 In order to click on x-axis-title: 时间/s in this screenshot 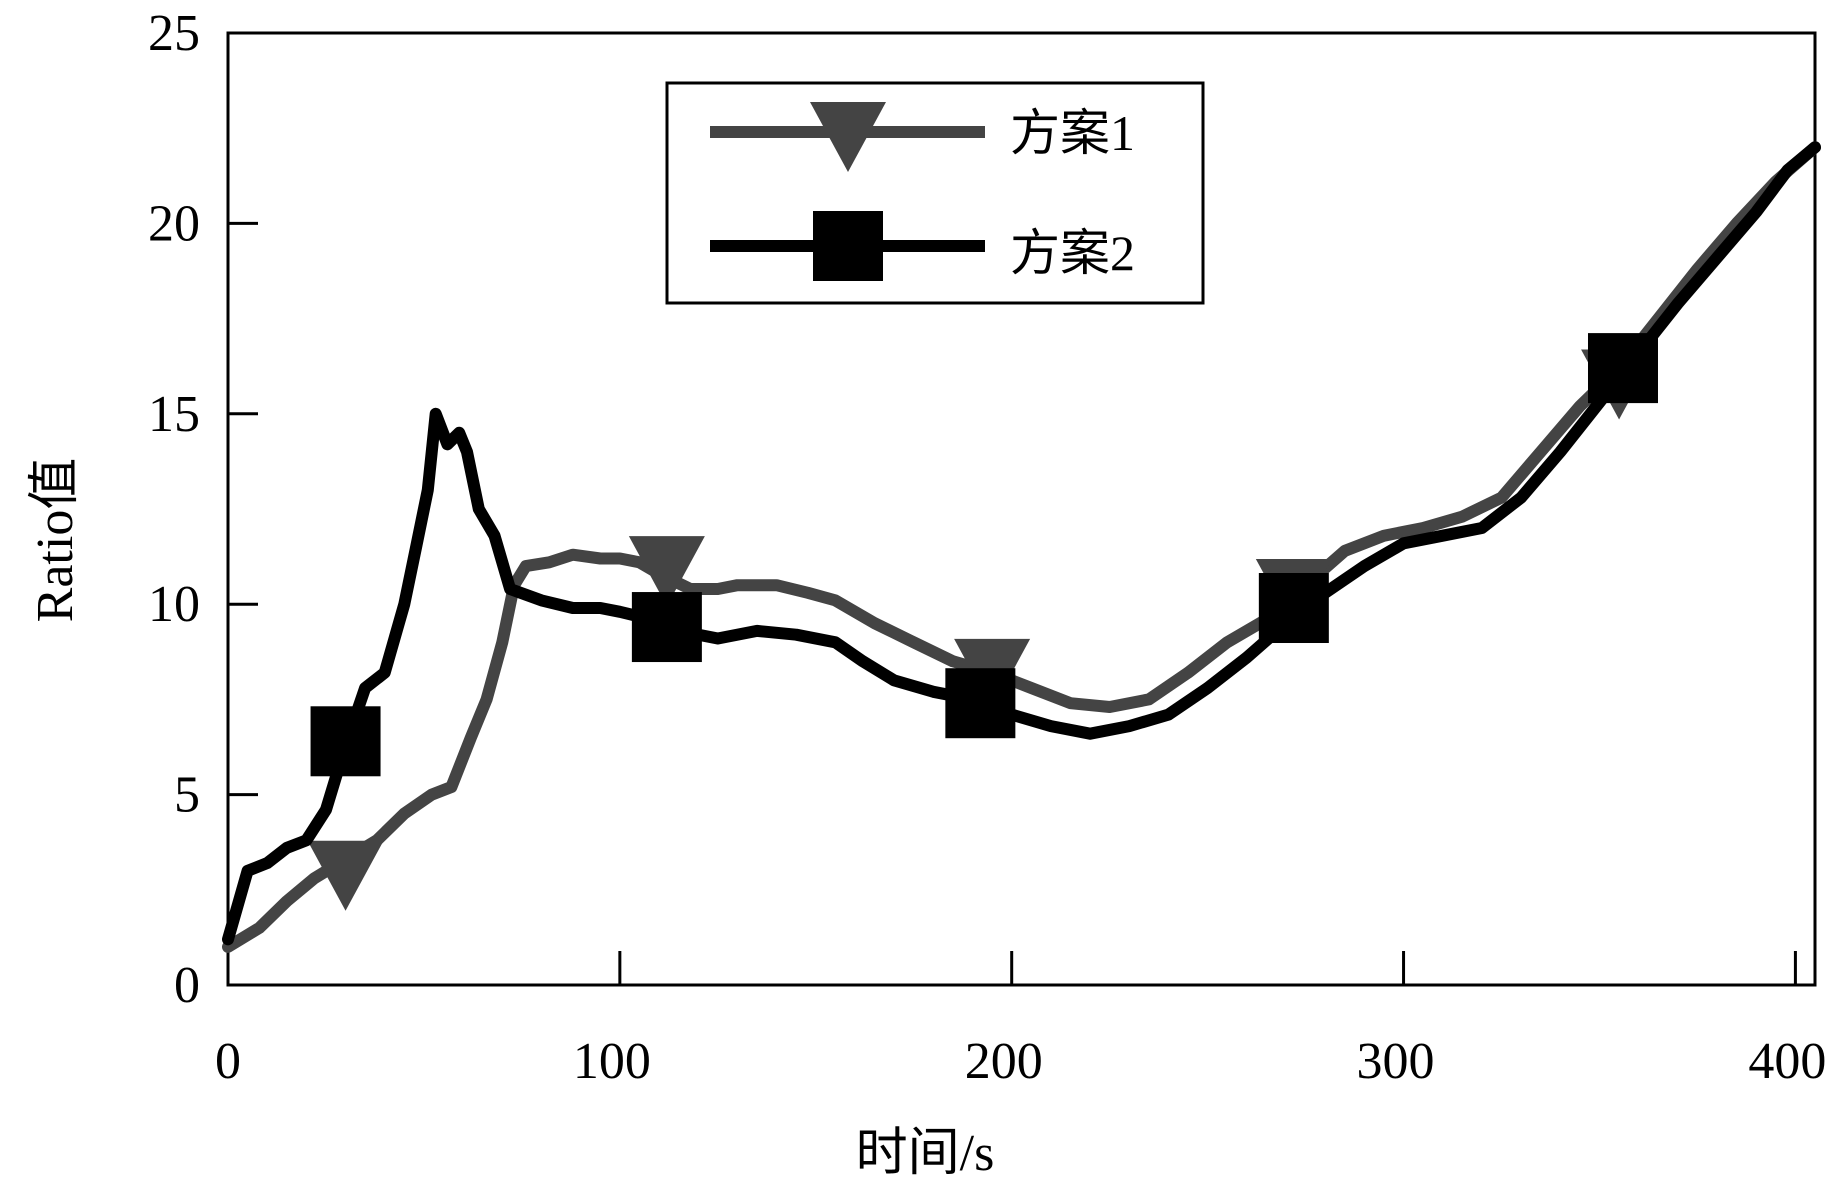, I will do `click(925, 1153)`.